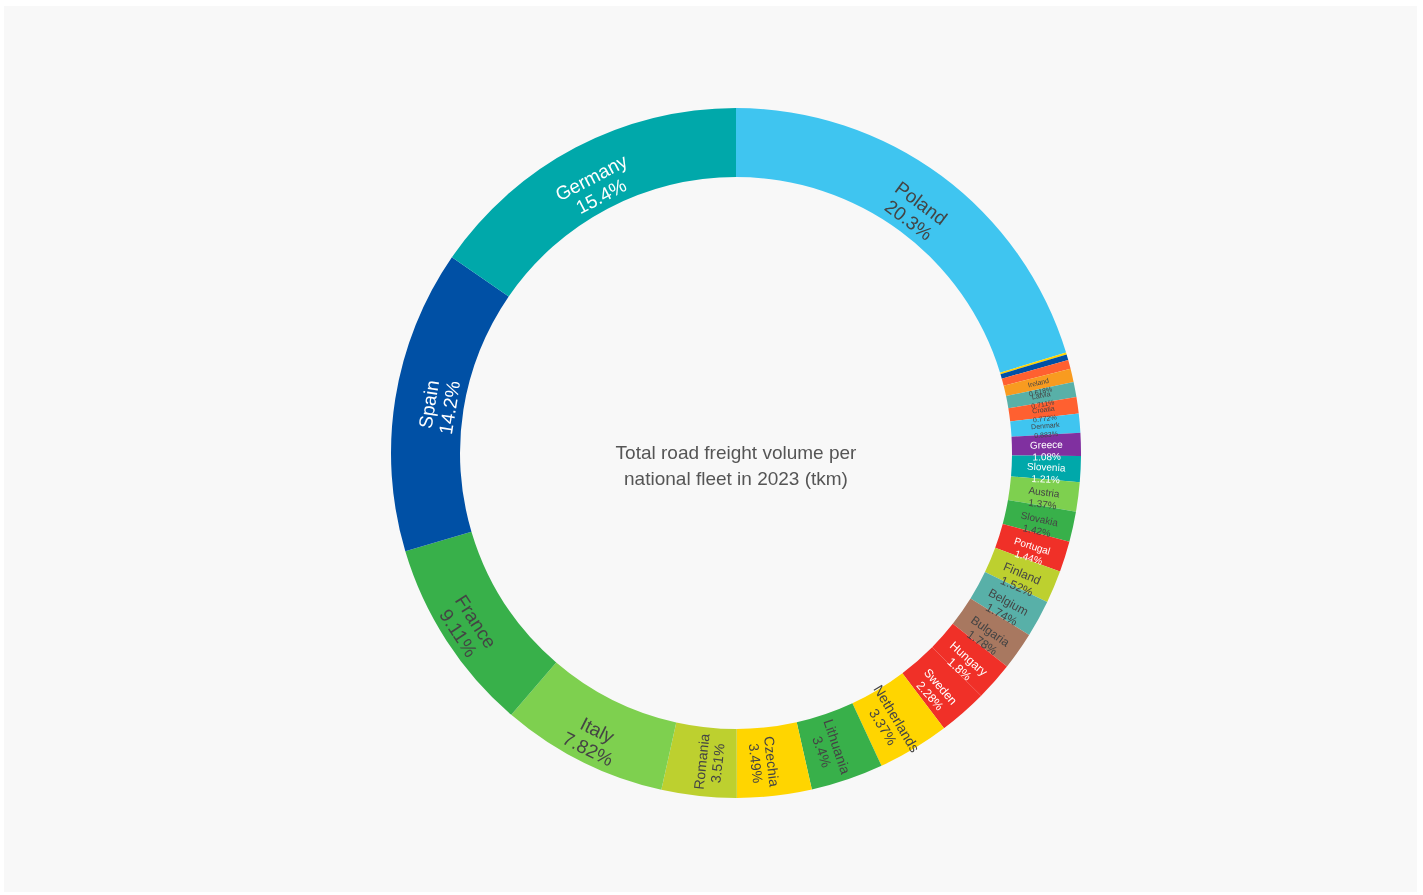  I want to click on slice-label: Slovenia, so click(1046, 467).